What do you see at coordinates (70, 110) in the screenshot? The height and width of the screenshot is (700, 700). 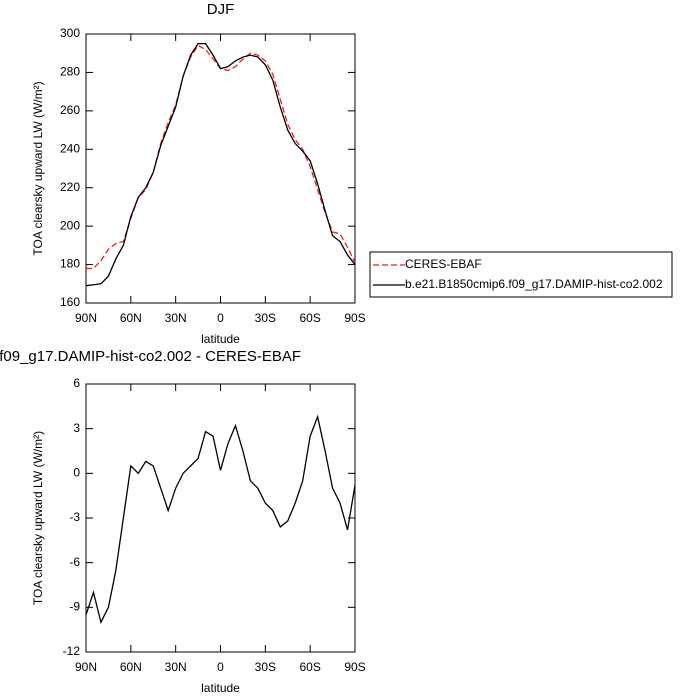 I see `y-tick-label: 260` at bounding box center [70, 110].